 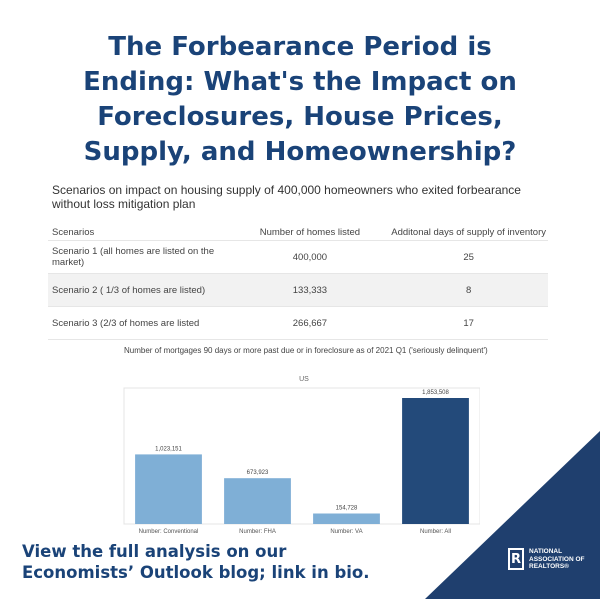 I want to click on plot-frame, so click(x=301, y=456).